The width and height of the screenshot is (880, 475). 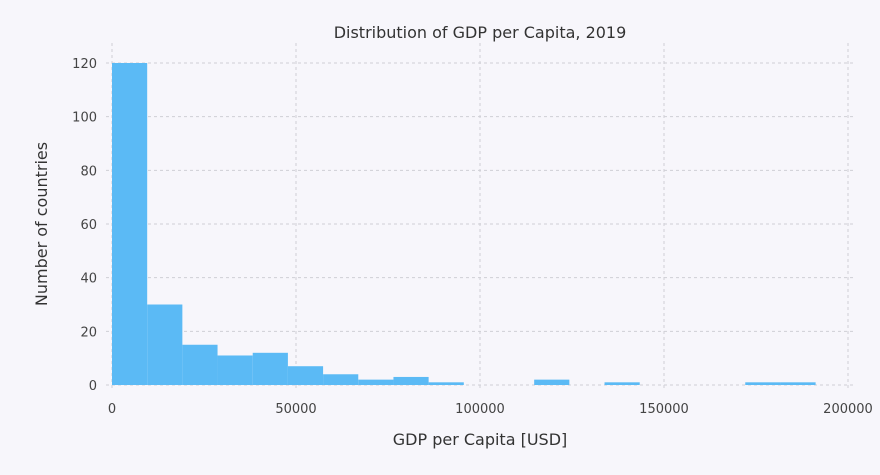 What do you see at coordinates (88, 279) in the screenshot?
I see `y-tick-label: 40` at bounding box center [88, 279].